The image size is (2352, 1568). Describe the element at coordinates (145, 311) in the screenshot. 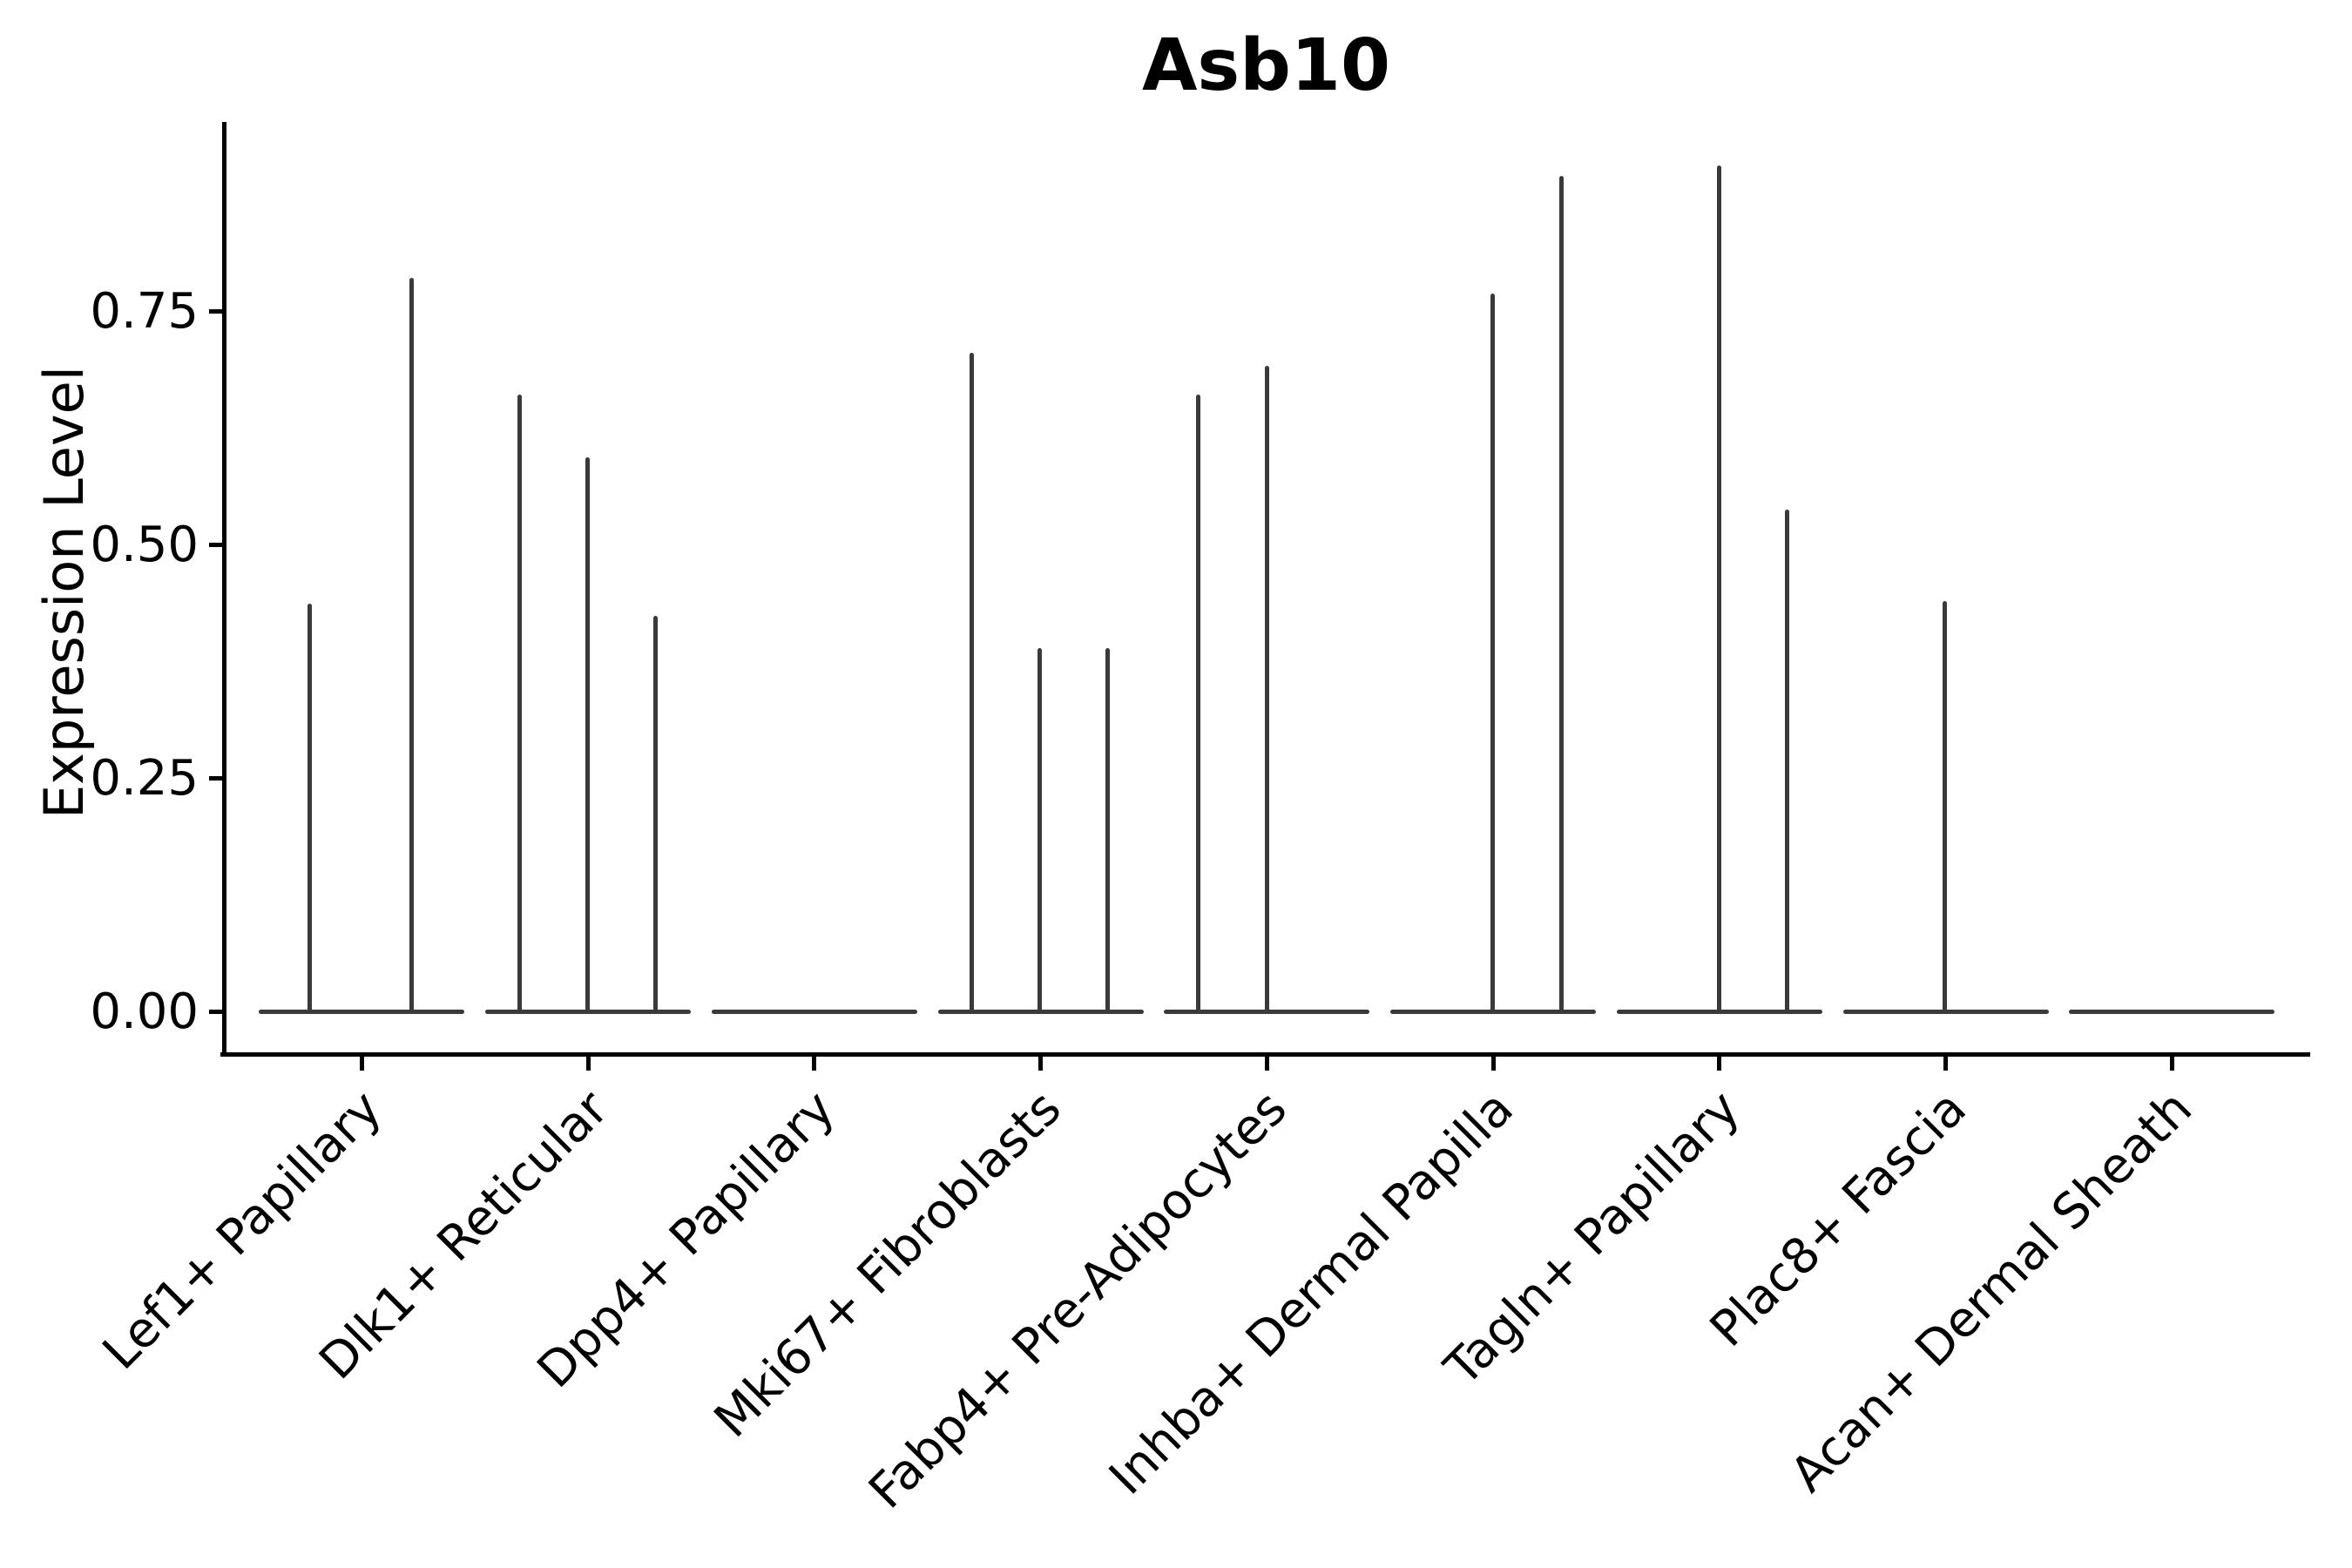

I see `y-tick-label: 0.75` at that location.